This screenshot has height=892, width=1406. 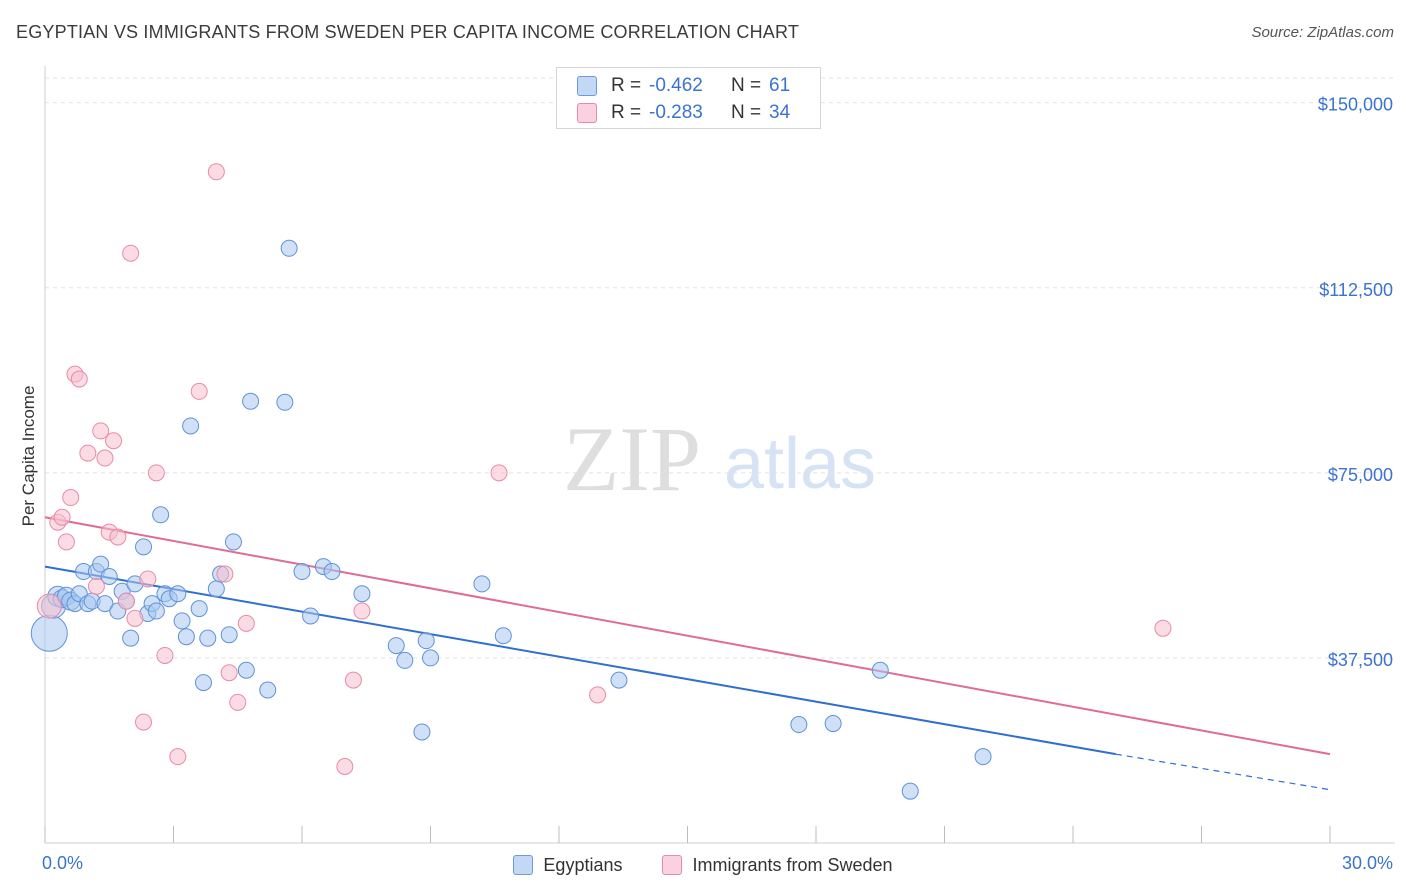 What do you see at coordinates (672, 865) in the screenshot?
I see `sweden-swatch` at bounding box center [672, 865].